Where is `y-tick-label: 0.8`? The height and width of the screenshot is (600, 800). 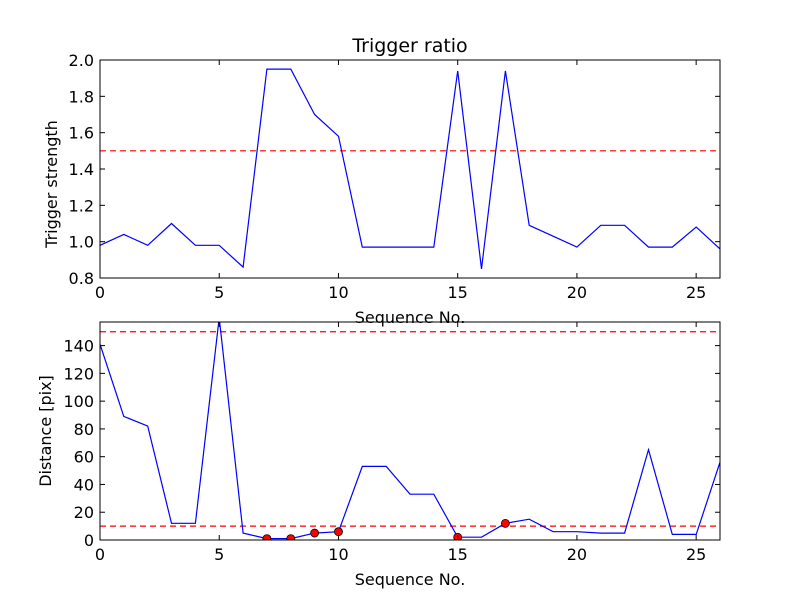 y-tick-label: 0.8 is located at coordinates (81, 278).